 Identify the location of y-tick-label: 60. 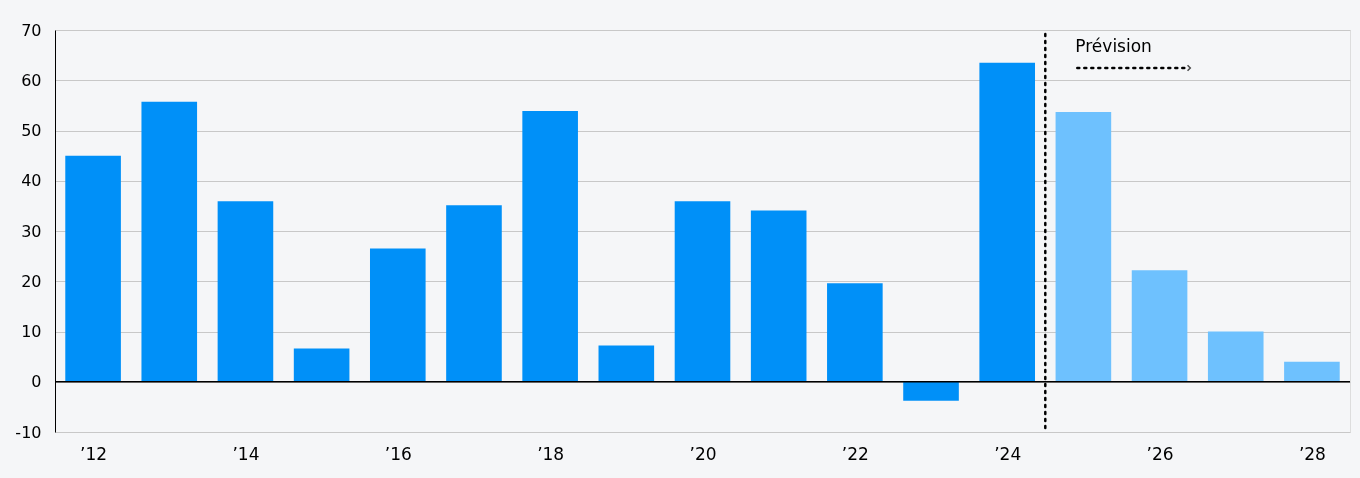
(31, 80).